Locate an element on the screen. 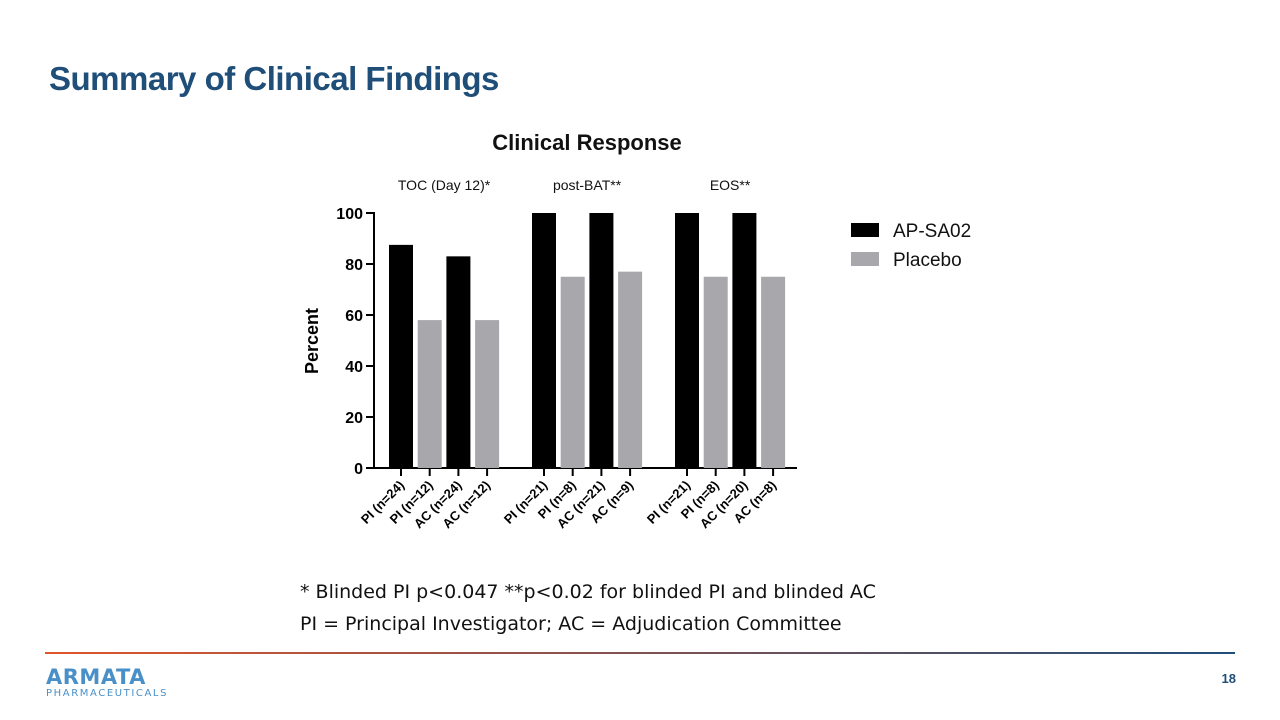 The height and width of the screenshot is (720, 1280). armata-logo: ARMATA PHARMACEUTICALS is located at coordinates (107, 683).